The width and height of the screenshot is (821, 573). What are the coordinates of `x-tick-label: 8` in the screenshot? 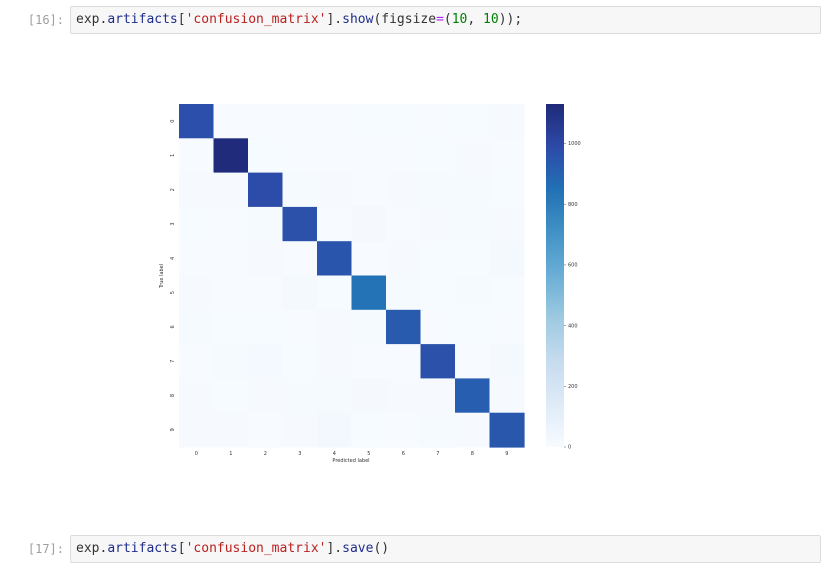 It's located at (472, 454).